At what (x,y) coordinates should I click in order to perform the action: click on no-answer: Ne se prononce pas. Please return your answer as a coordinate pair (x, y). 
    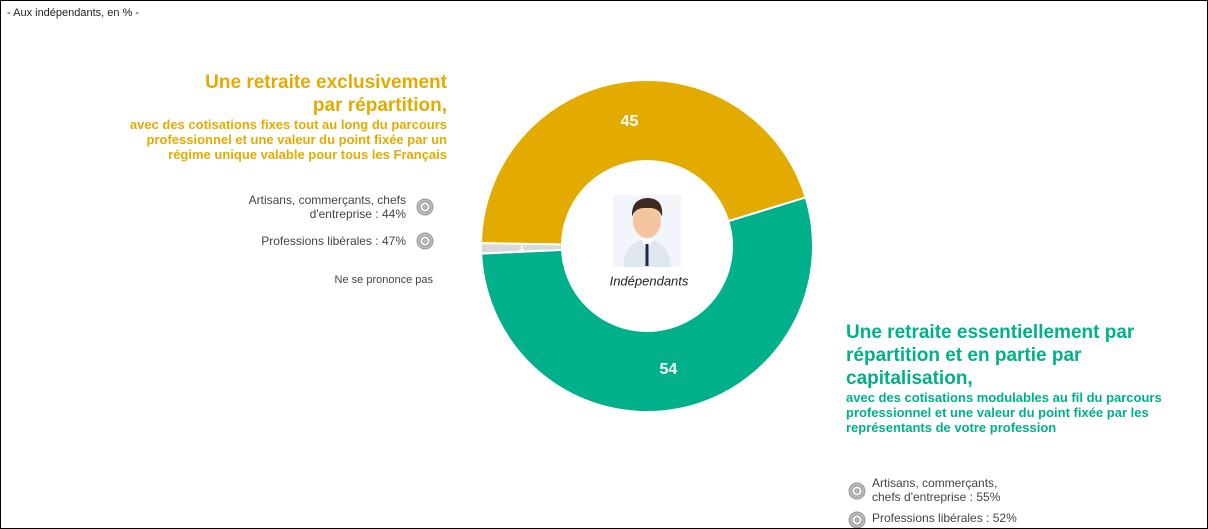
    Looking at the image, I should click on (383, 280).